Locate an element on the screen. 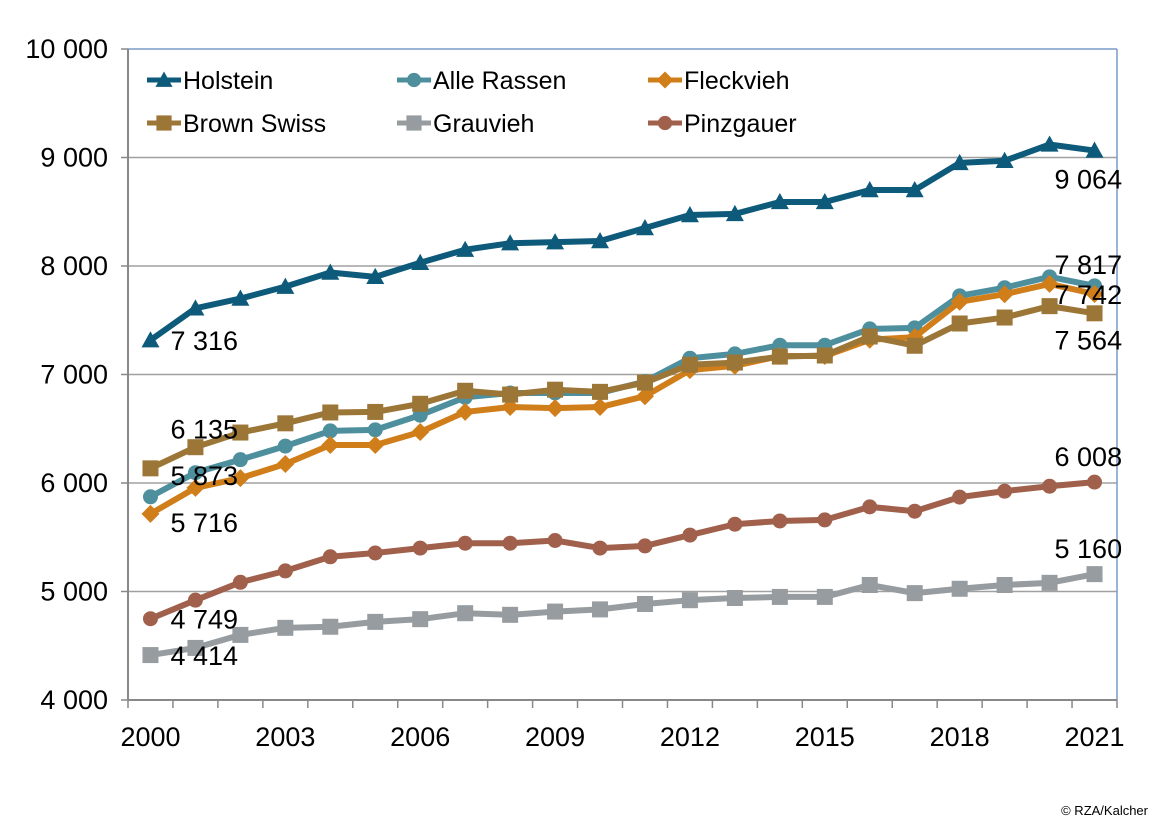  data-label-alle-rassen-first: 5 873 is located at coordinates (204, 476).